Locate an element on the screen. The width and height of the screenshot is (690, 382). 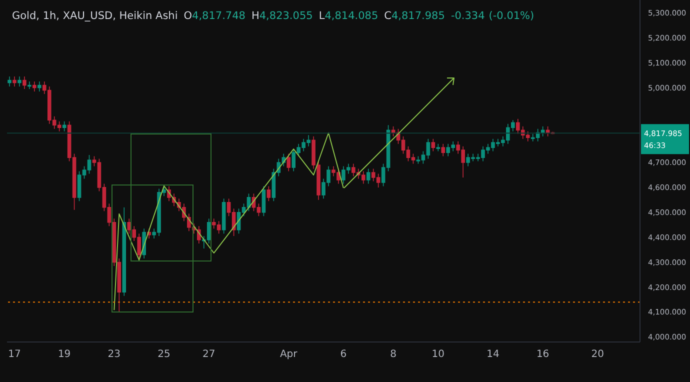
x-tick-label: Apr is located at coordinates (289, 354).